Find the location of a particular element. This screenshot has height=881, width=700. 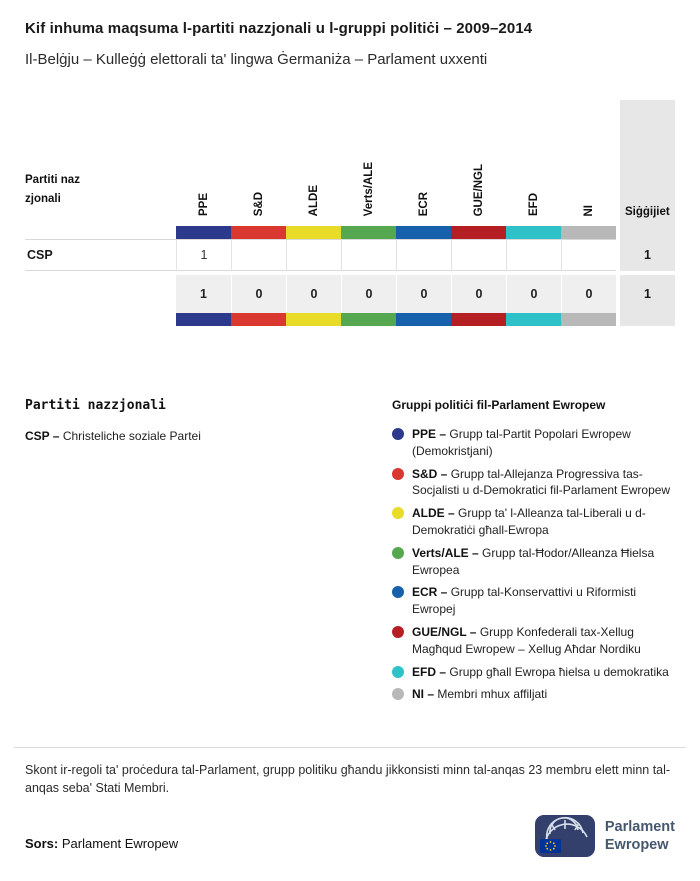

source-line: Sors: Parlament Ewropew is located at coordinates (101, 846).